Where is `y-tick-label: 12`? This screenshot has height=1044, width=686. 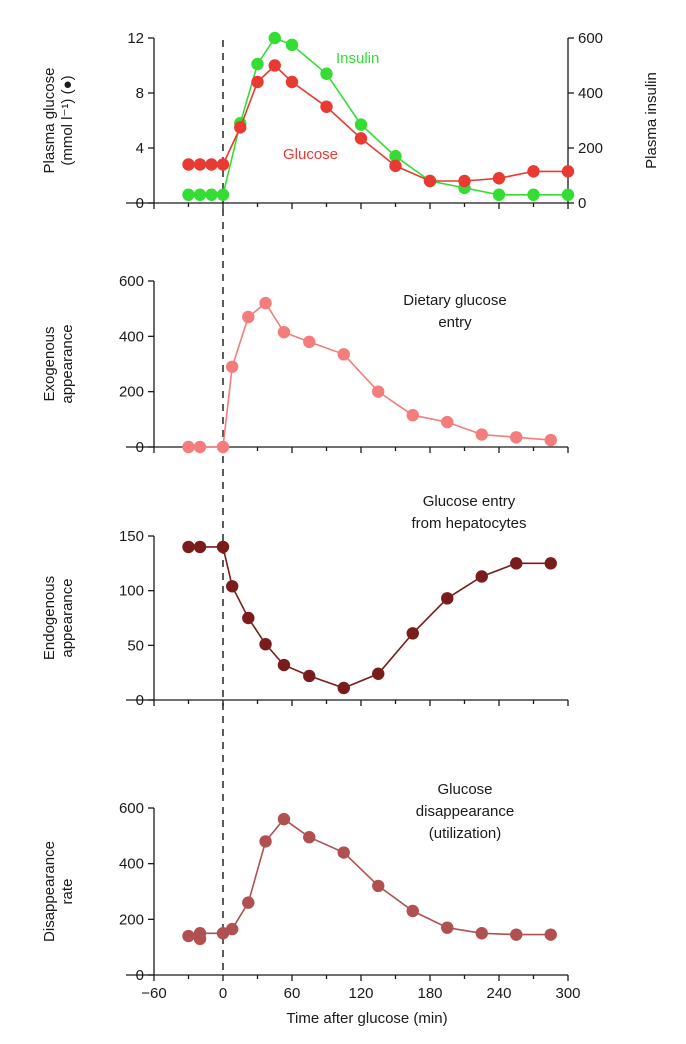 y-tick-label: 12 is located at coordinates (135, 38).